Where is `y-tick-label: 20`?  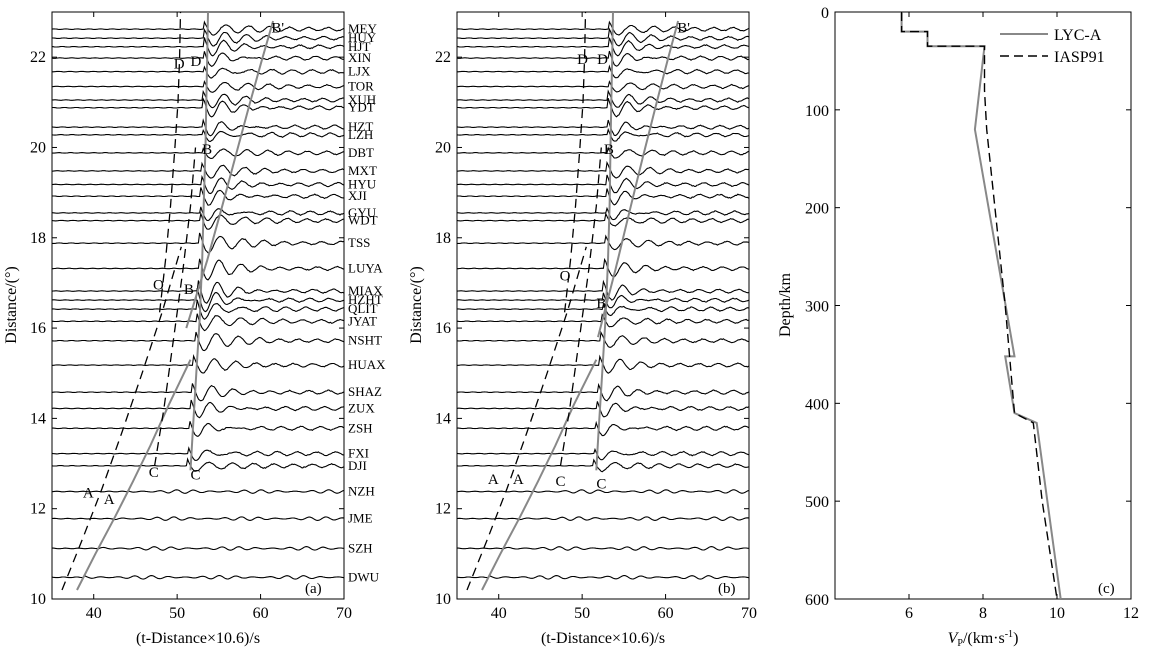
y-tick-label: 20 is located at coordinates (38, 147).